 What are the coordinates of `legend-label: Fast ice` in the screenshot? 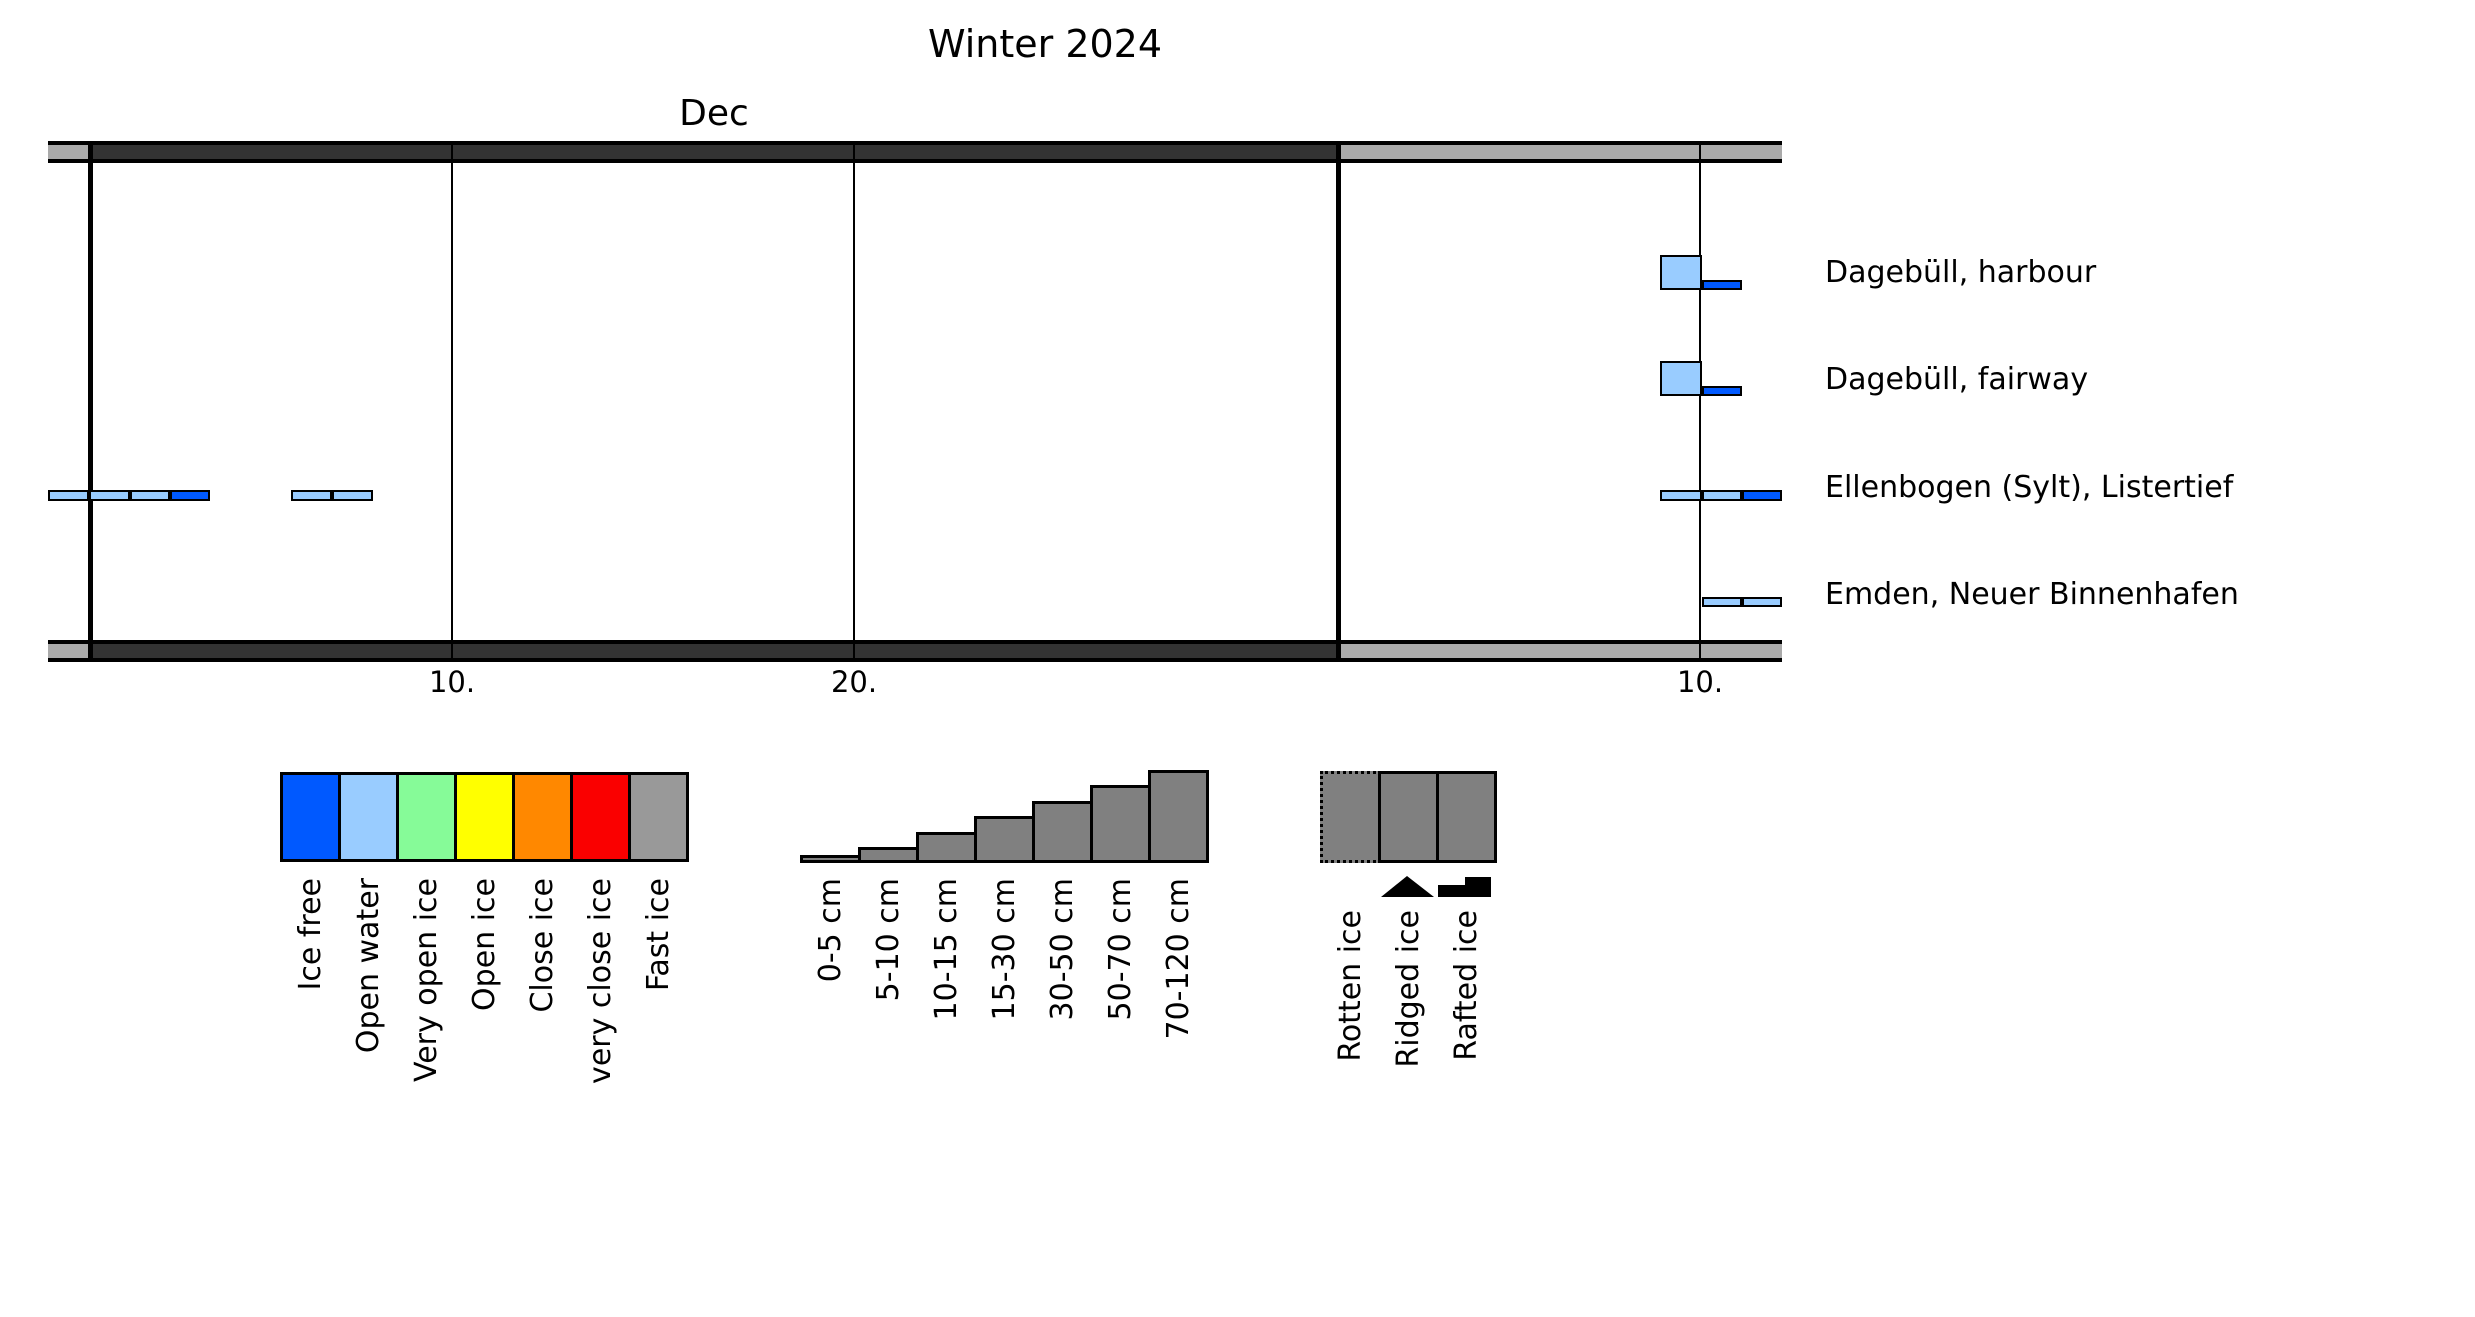 It's located at (658, 935).